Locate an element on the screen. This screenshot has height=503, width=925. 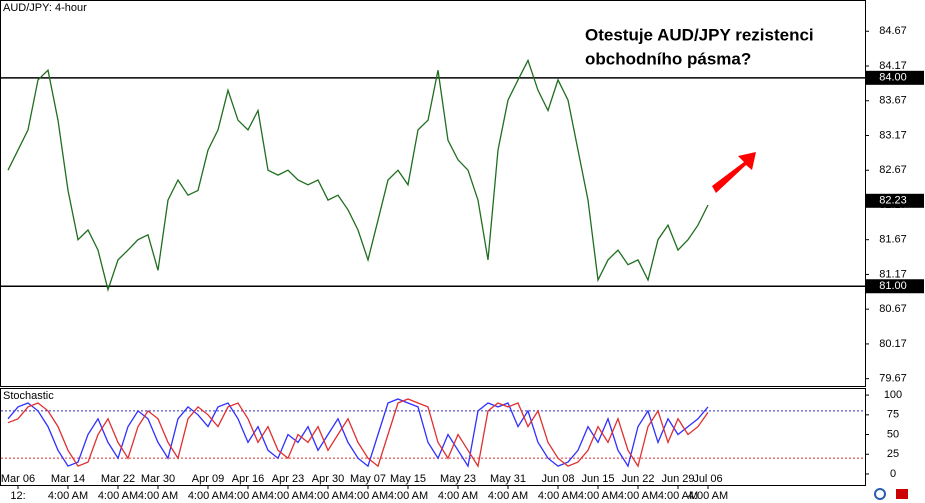
x-tick-label: Jul 06 is located at coordinates (707, 479).